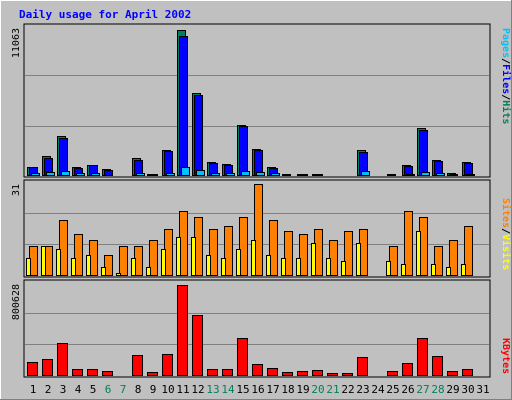 The width and height of the screenshot is (512, 400). What do you see at coordinates (105, 14) in the screenshot?
I see `chart-title: Daily usage for April 2002` at bounding box center [105, 14].